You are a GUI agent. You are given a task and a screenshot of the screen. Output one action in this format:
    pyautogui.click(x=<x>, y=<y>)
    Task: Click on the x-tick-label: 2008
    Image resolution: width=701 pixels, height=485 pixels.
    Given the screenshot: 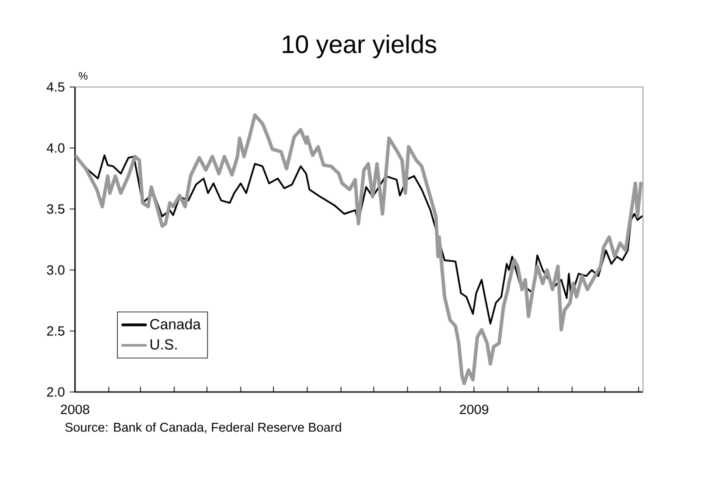 What is the action you would take?
    pyautogui.click(x=75, y=409)
    